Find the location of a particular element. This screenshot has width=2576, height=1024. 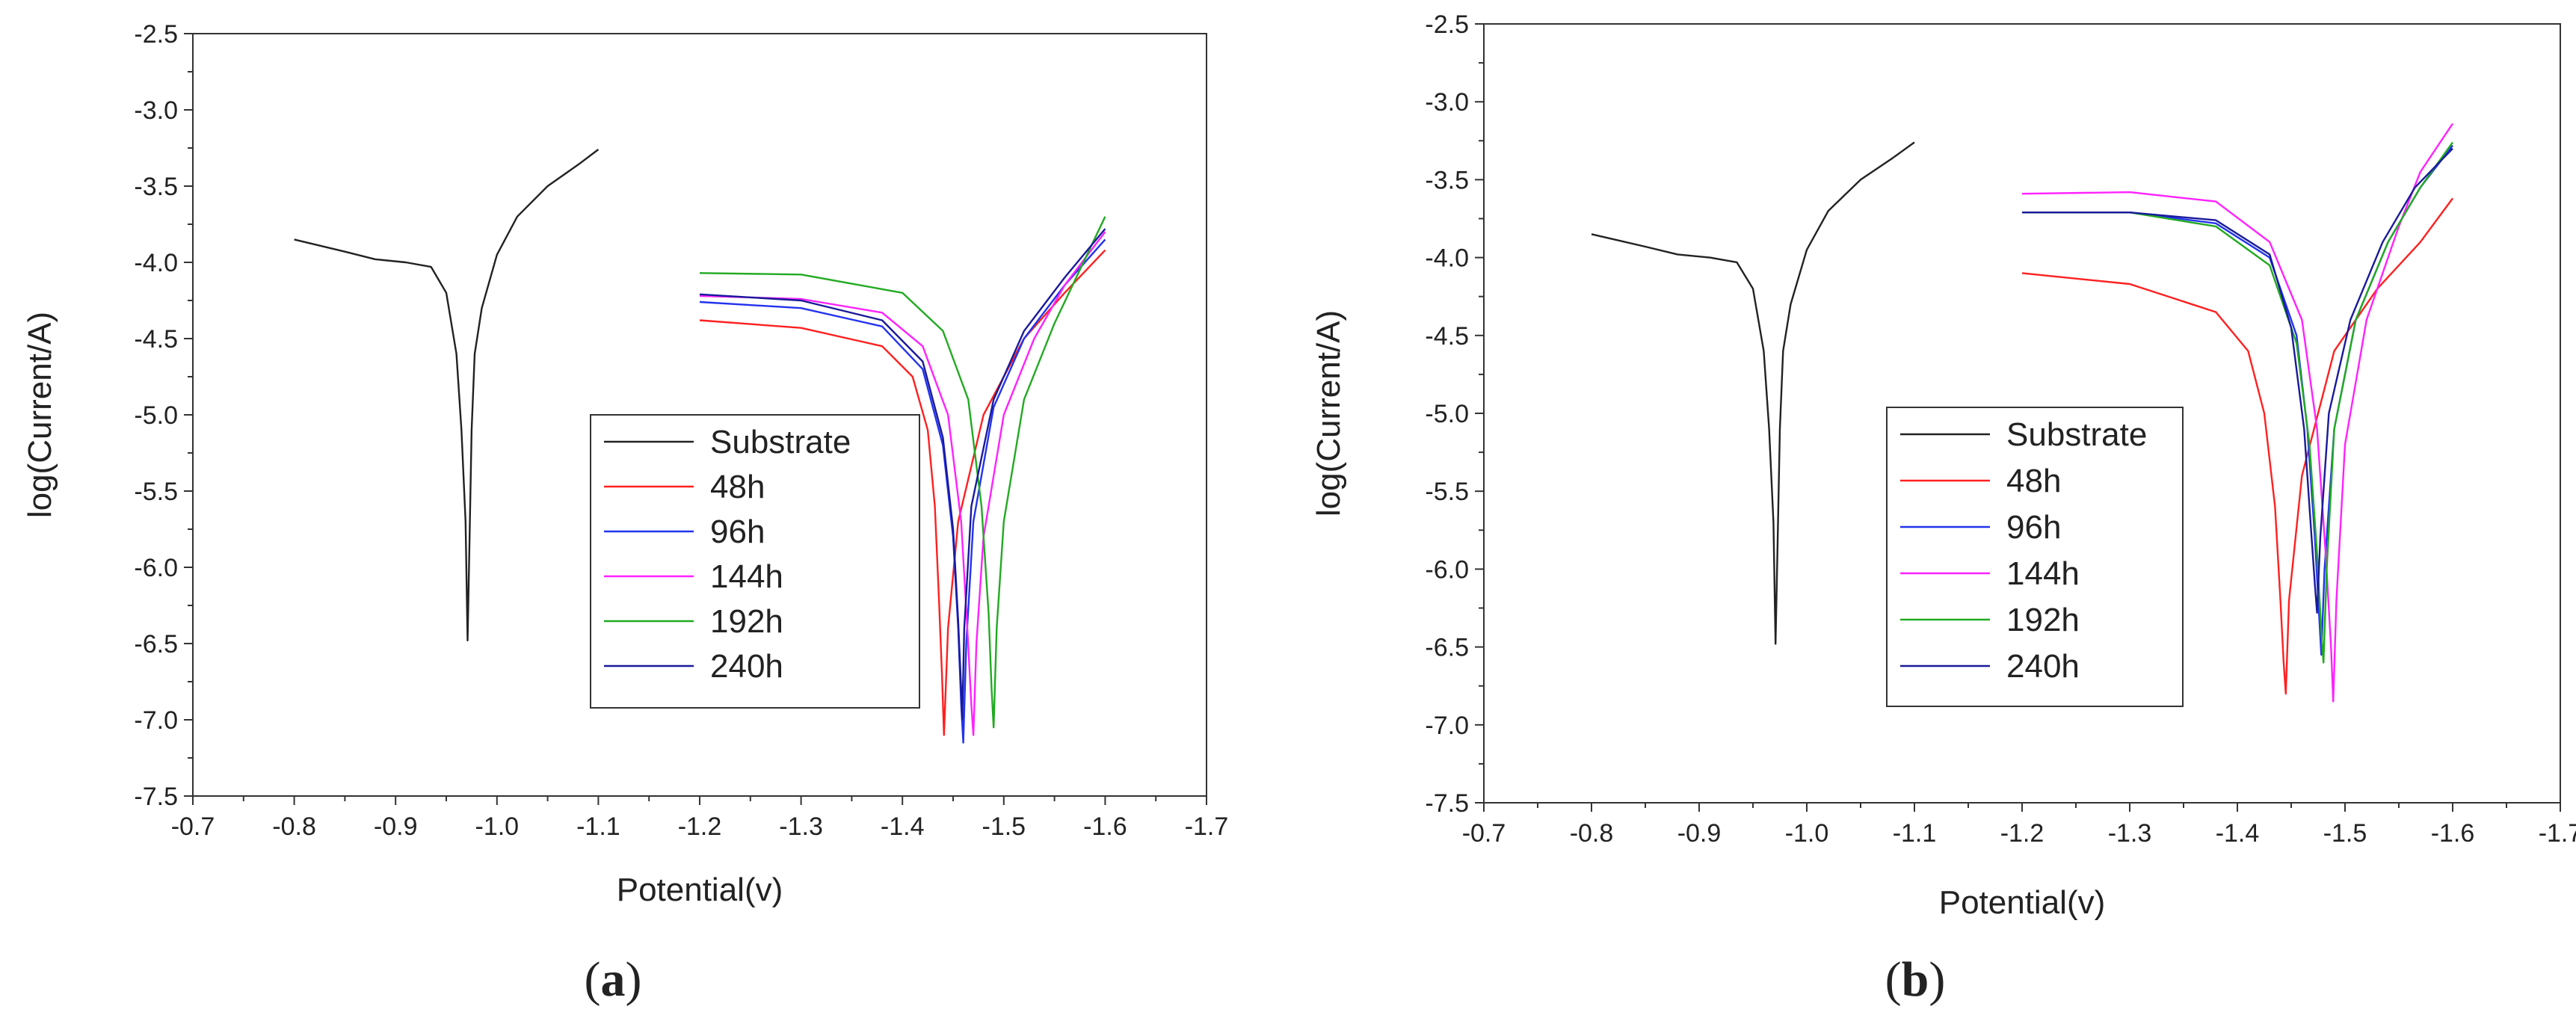

y-tick-label-b: -3.0 is located at coordinates (1447, 102).